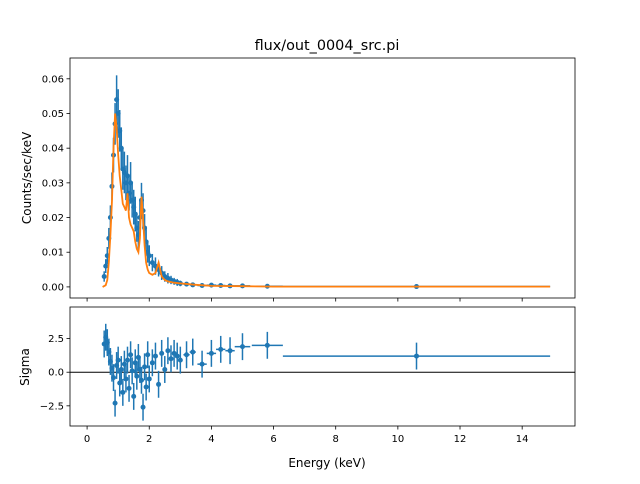  Describe the element at coordinates (53, 79) in the screenshot. I see `y-tick-label: 0.06` at that location.